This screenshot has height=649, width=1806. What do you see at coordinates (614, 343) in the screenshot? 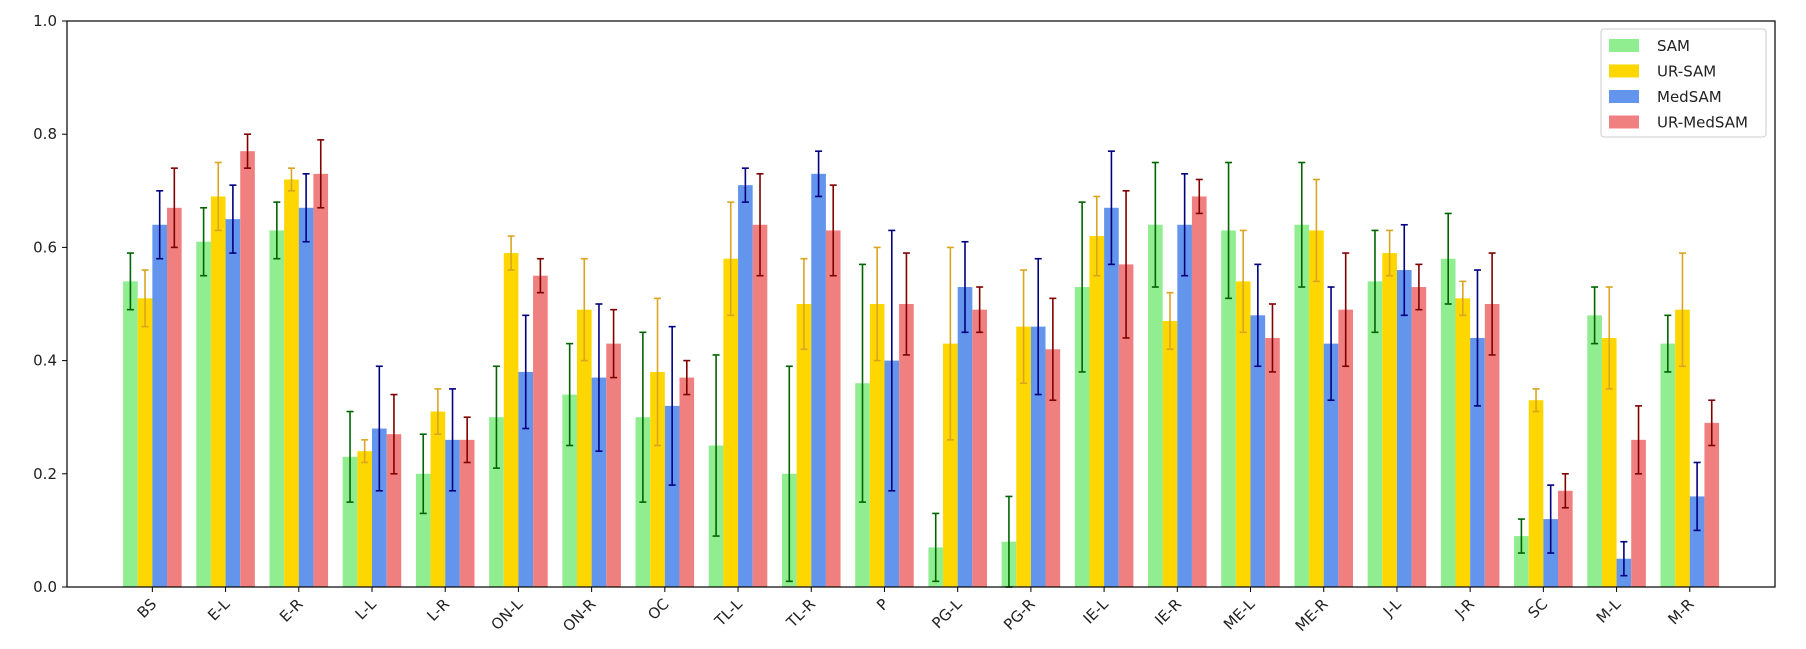
I see `error-bar-ur-medsam-on-r` at bounding box center [614, 343].